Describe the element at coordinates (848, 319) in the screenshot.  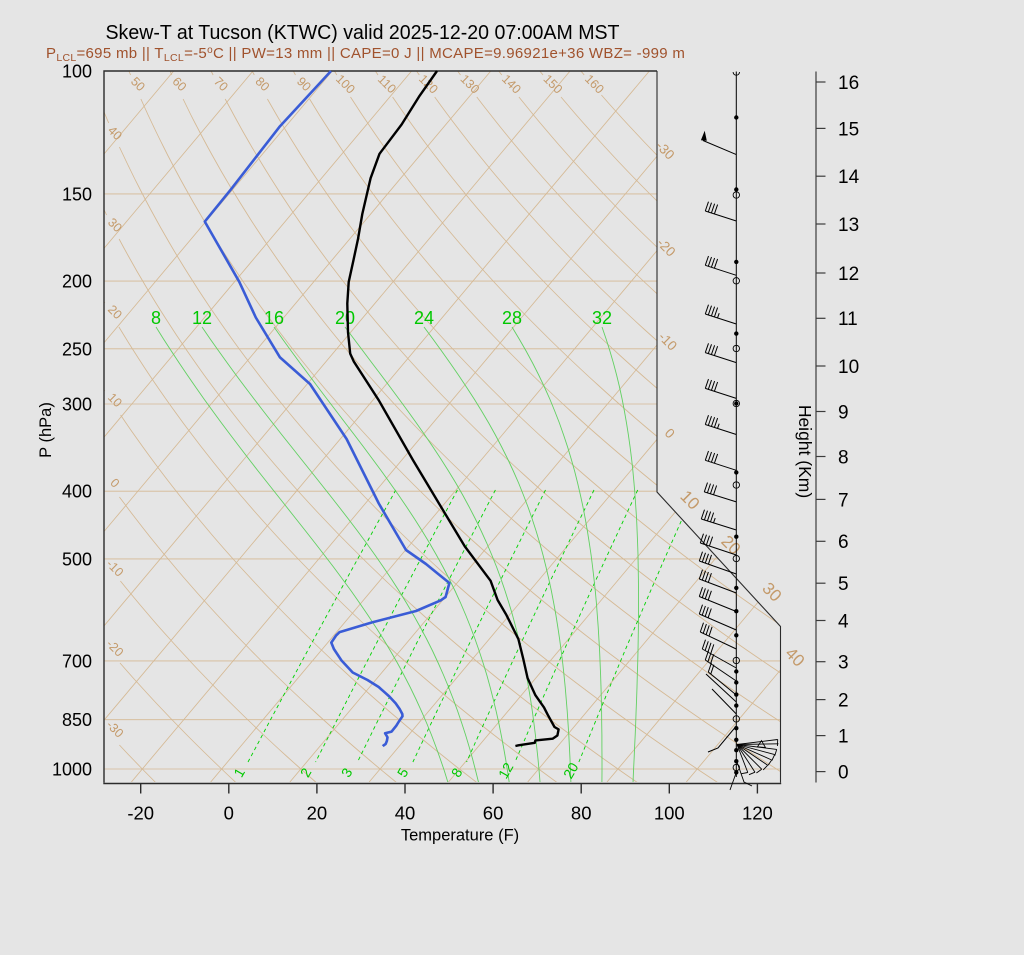
I see `svg-text: 11` at that location.